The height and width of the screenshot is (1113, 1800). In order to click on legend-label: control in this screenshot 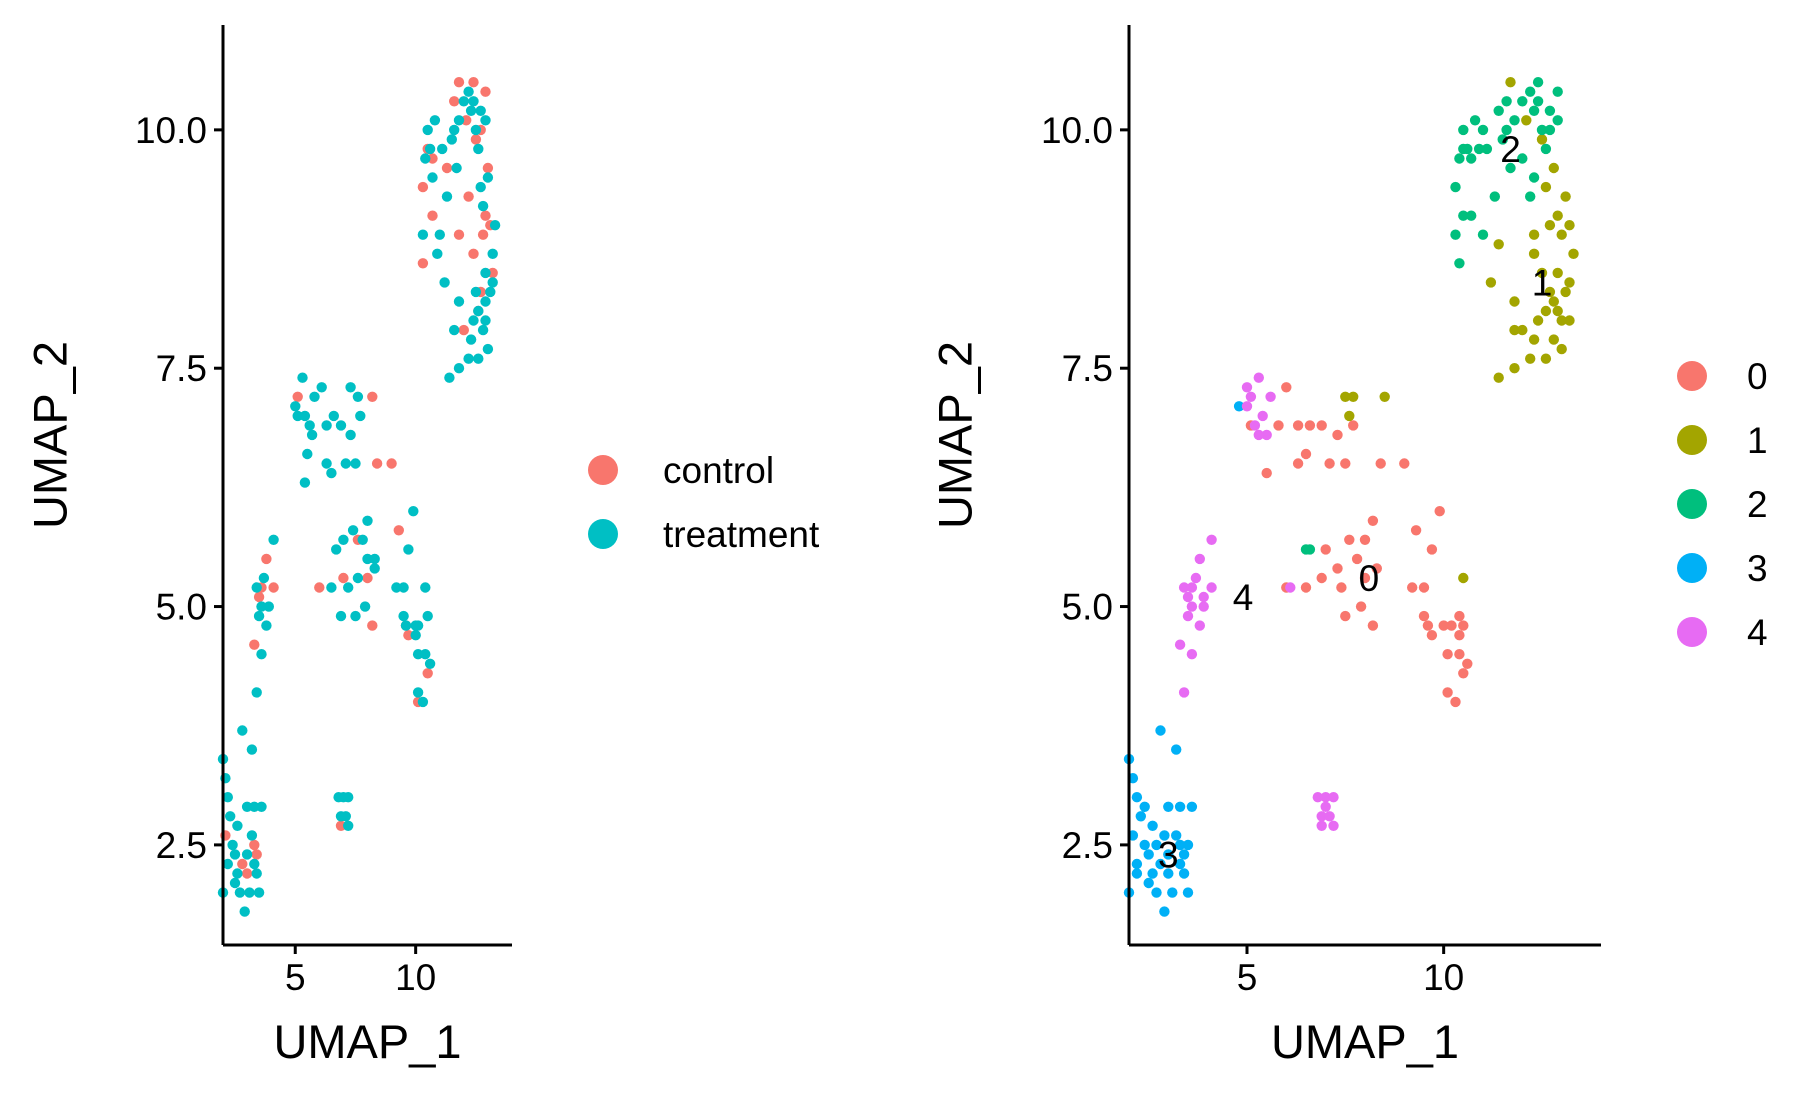, I will do `click(718, 470)`.